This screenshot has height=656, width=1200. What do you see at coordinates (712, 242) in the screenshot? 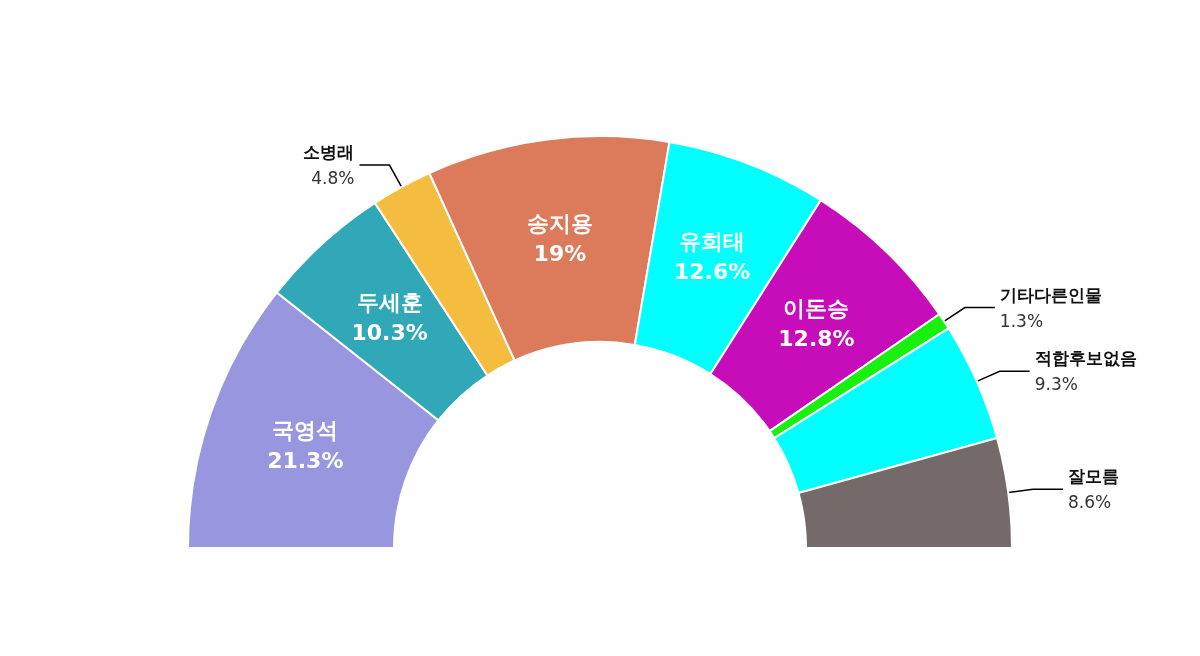
I see `slice-label: 유희태` at bounding box center [712, 242].